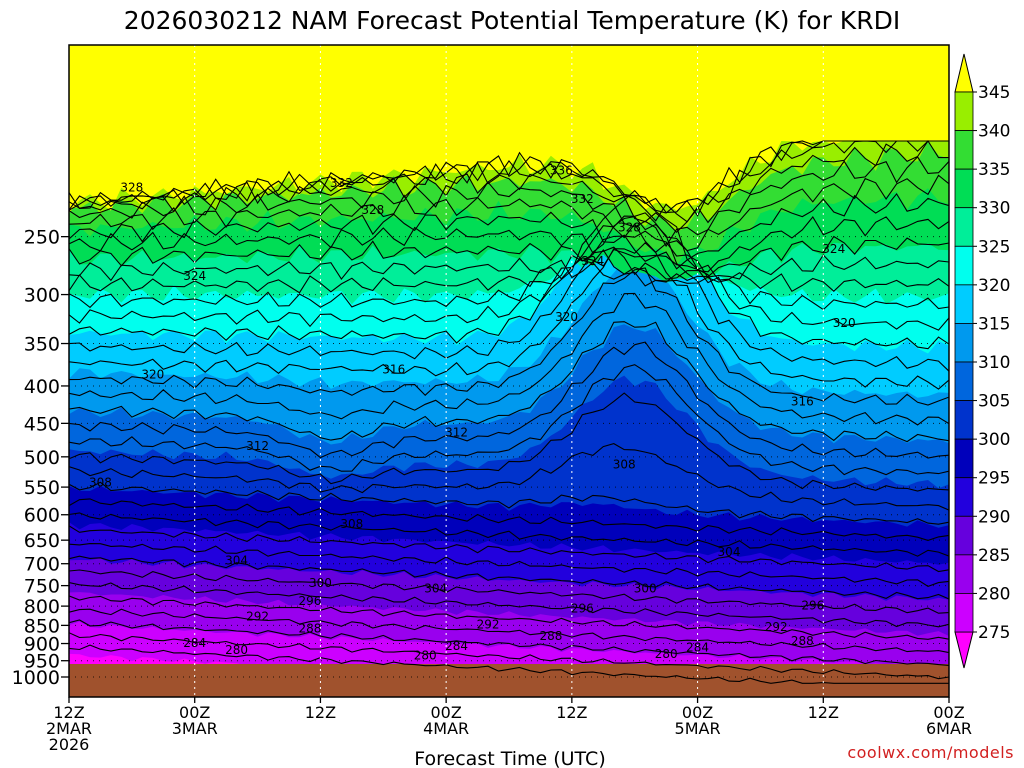 The width and height of the screenshot is (1024, 768). I want to click on y-tick-label-450: 450, so click(42, 424).